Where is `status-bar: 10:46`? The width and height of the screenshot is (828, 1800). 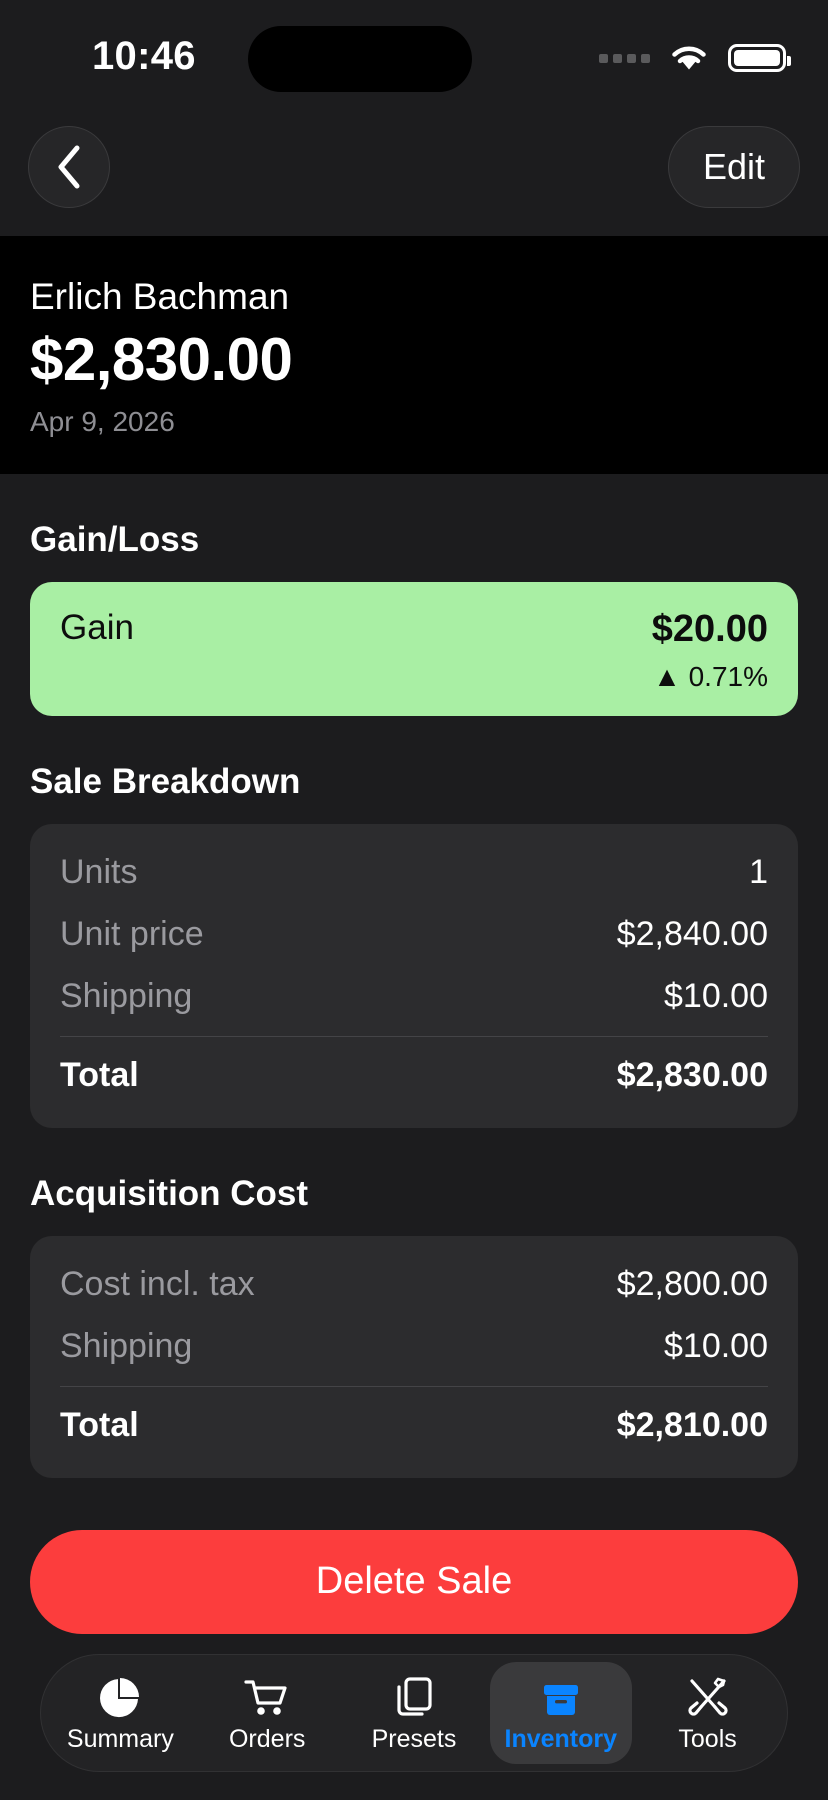 status-bar: 10:46 is located at coordinates (414, 59).